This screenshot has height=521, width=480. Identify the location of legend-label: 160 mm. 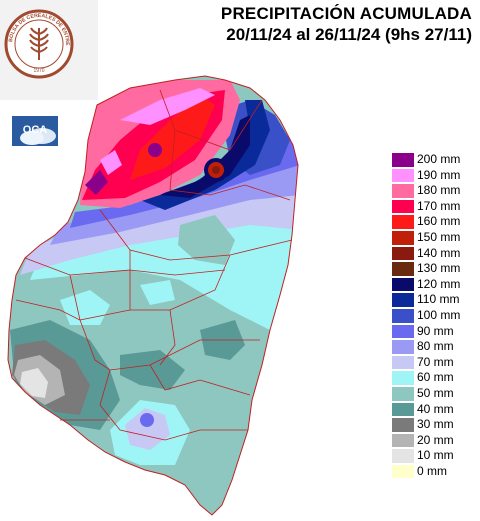
(439, 221).